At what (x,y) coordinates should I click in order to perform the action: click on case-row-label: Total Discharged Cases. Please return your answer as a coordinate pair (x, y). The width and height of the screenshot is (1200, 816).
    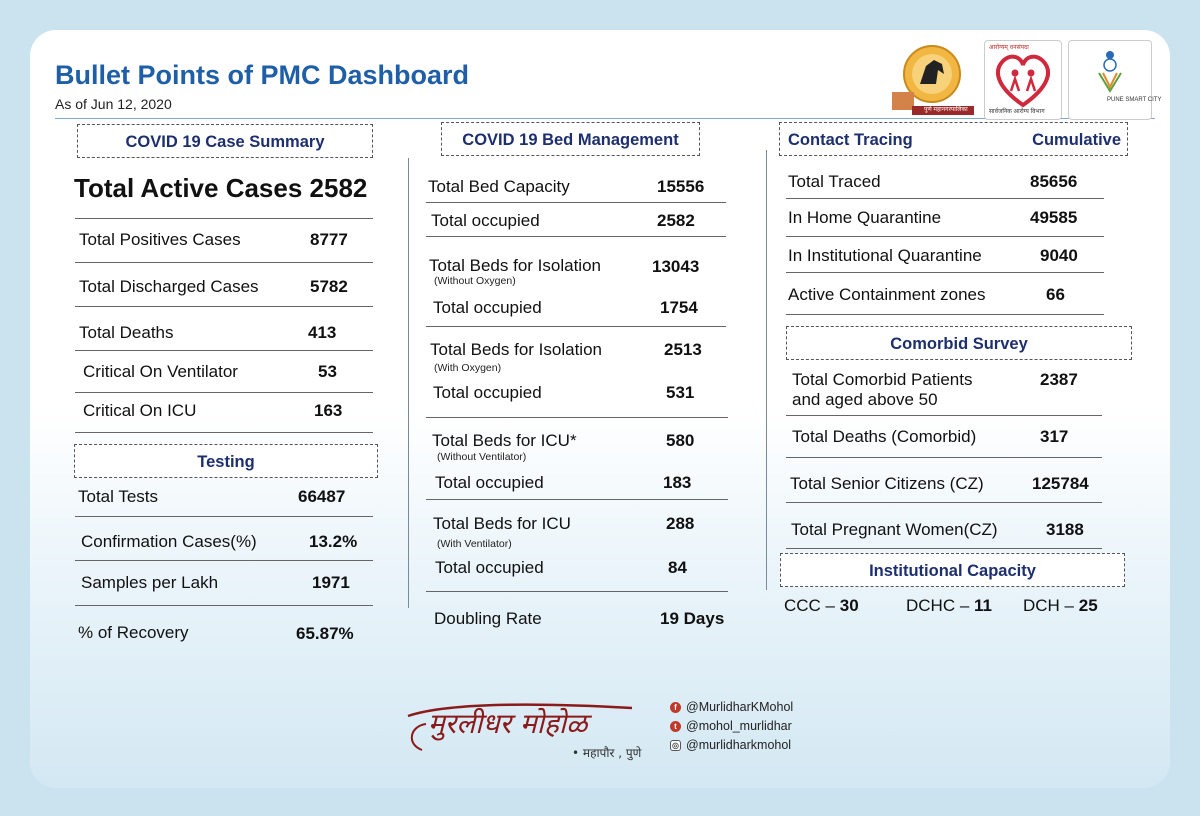
    Looking at the image, I should click on (169, 286).